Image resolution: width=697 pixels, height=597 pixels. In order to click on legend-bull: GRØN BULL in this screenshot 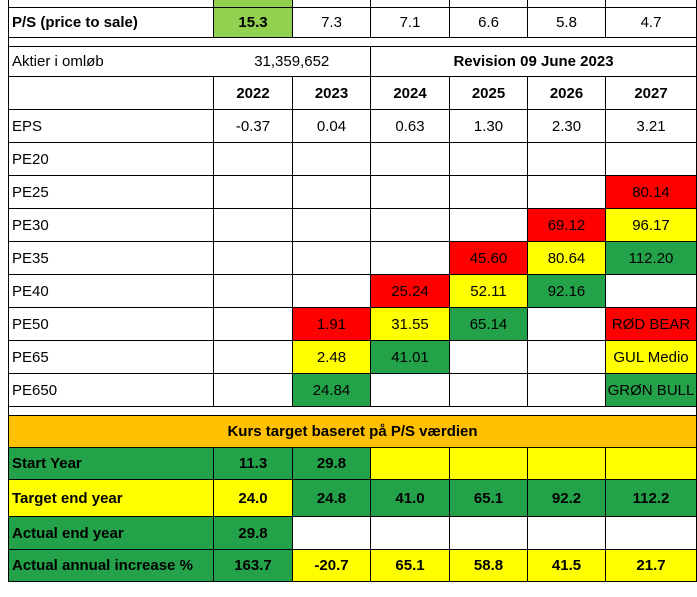, I will do `click(651, 390)`.